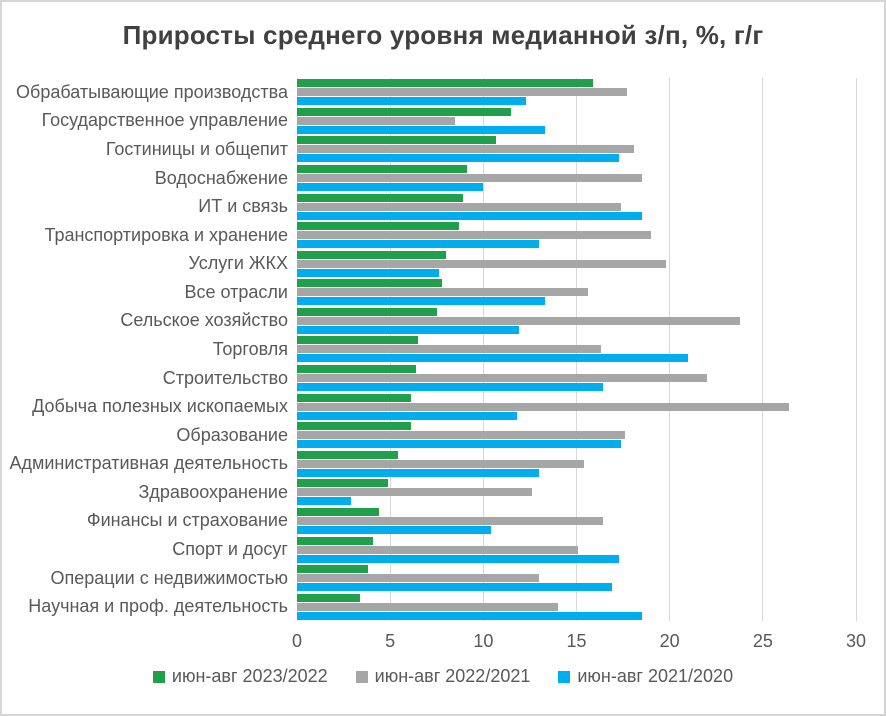 This screenshot has width=886, height=716. Describe the element at coordinates (169, 577) in the screenshot. I see `category-label: Операции с недвижимостью` at that location.